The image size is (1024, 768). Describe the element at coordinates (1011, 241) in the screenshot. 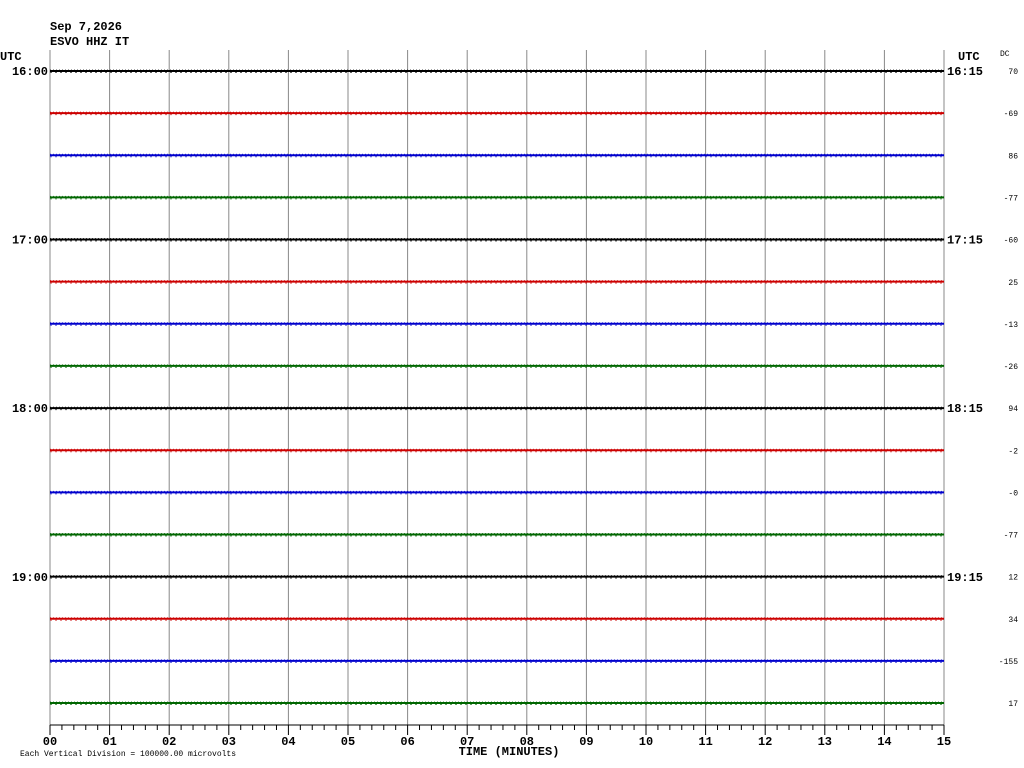

I see `dc-offset: -60` at that location.